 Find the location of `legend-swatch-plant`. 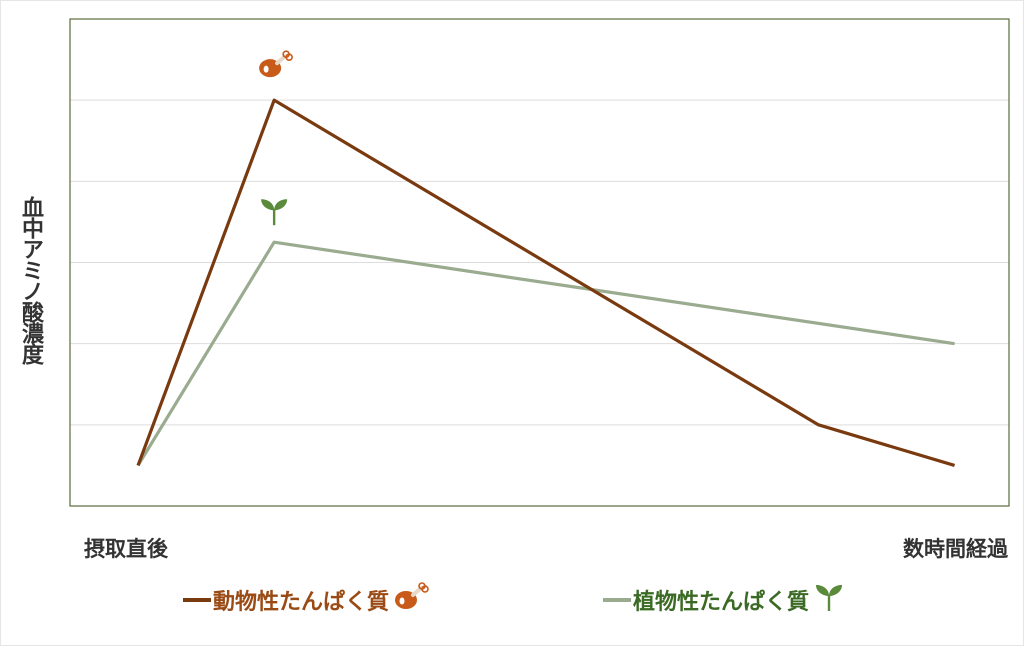

legend-swatch-plant is located at coordinates (617, 600).